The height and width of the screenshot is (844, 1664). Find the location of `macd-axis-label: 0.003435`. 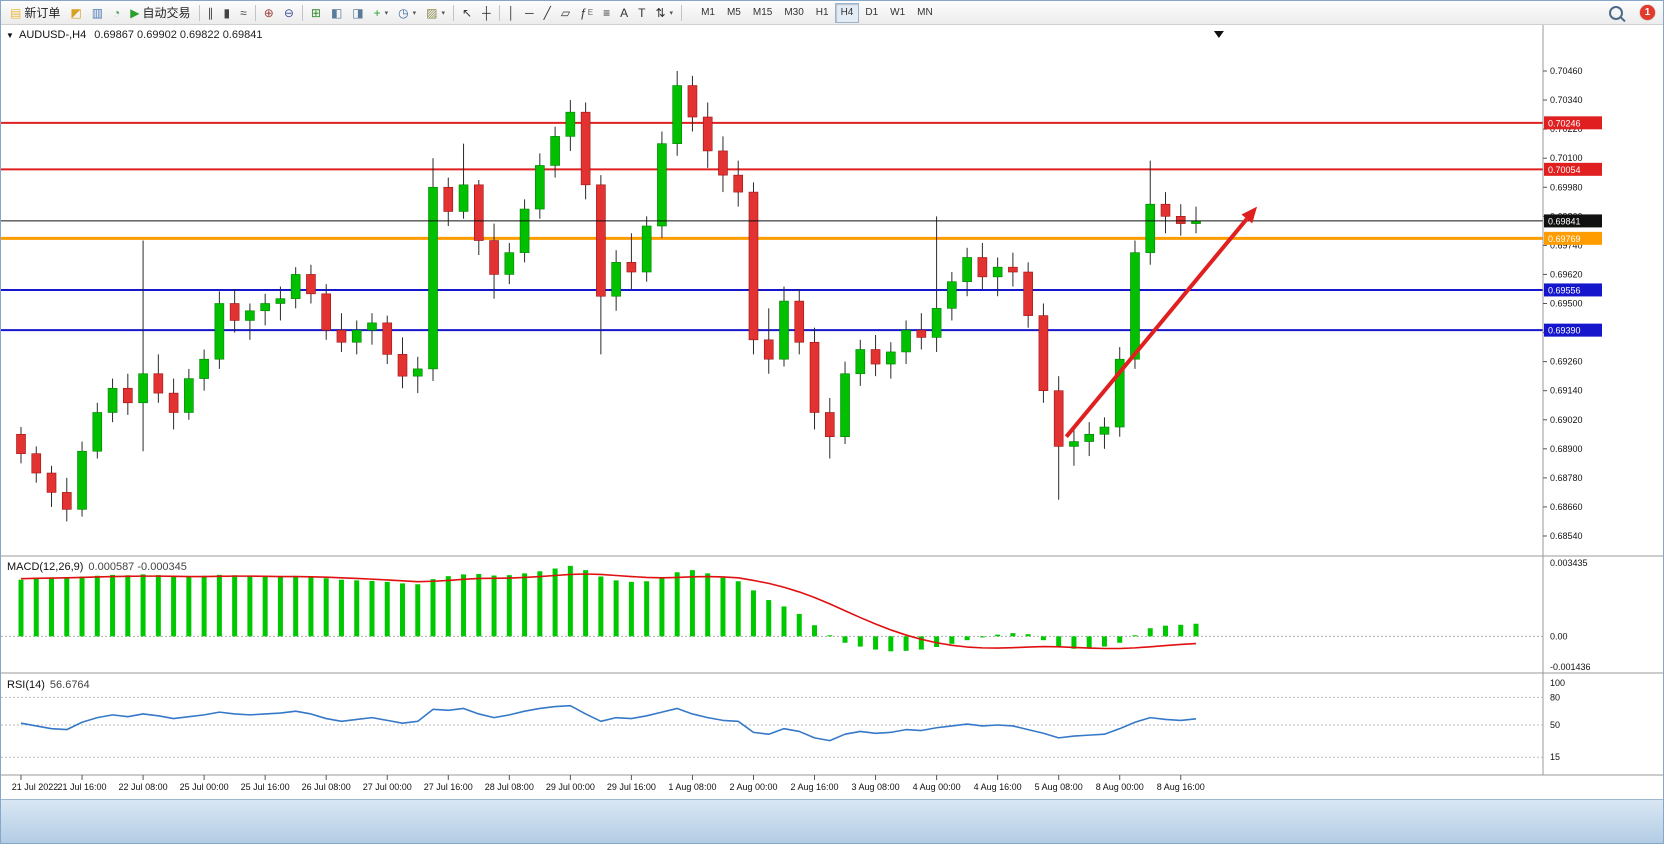

macd-axis-label: 0.003435 is located at coordinates (1569, 563).